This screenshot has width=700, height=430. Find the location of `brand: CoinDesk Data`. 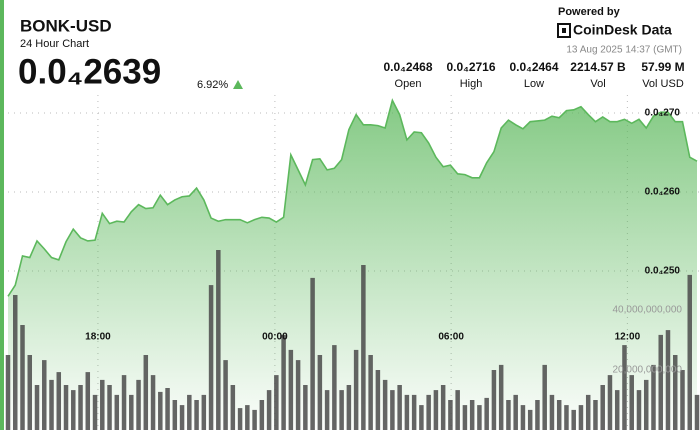

brand: CoinDesk Data is located at coordinates (622, 30).